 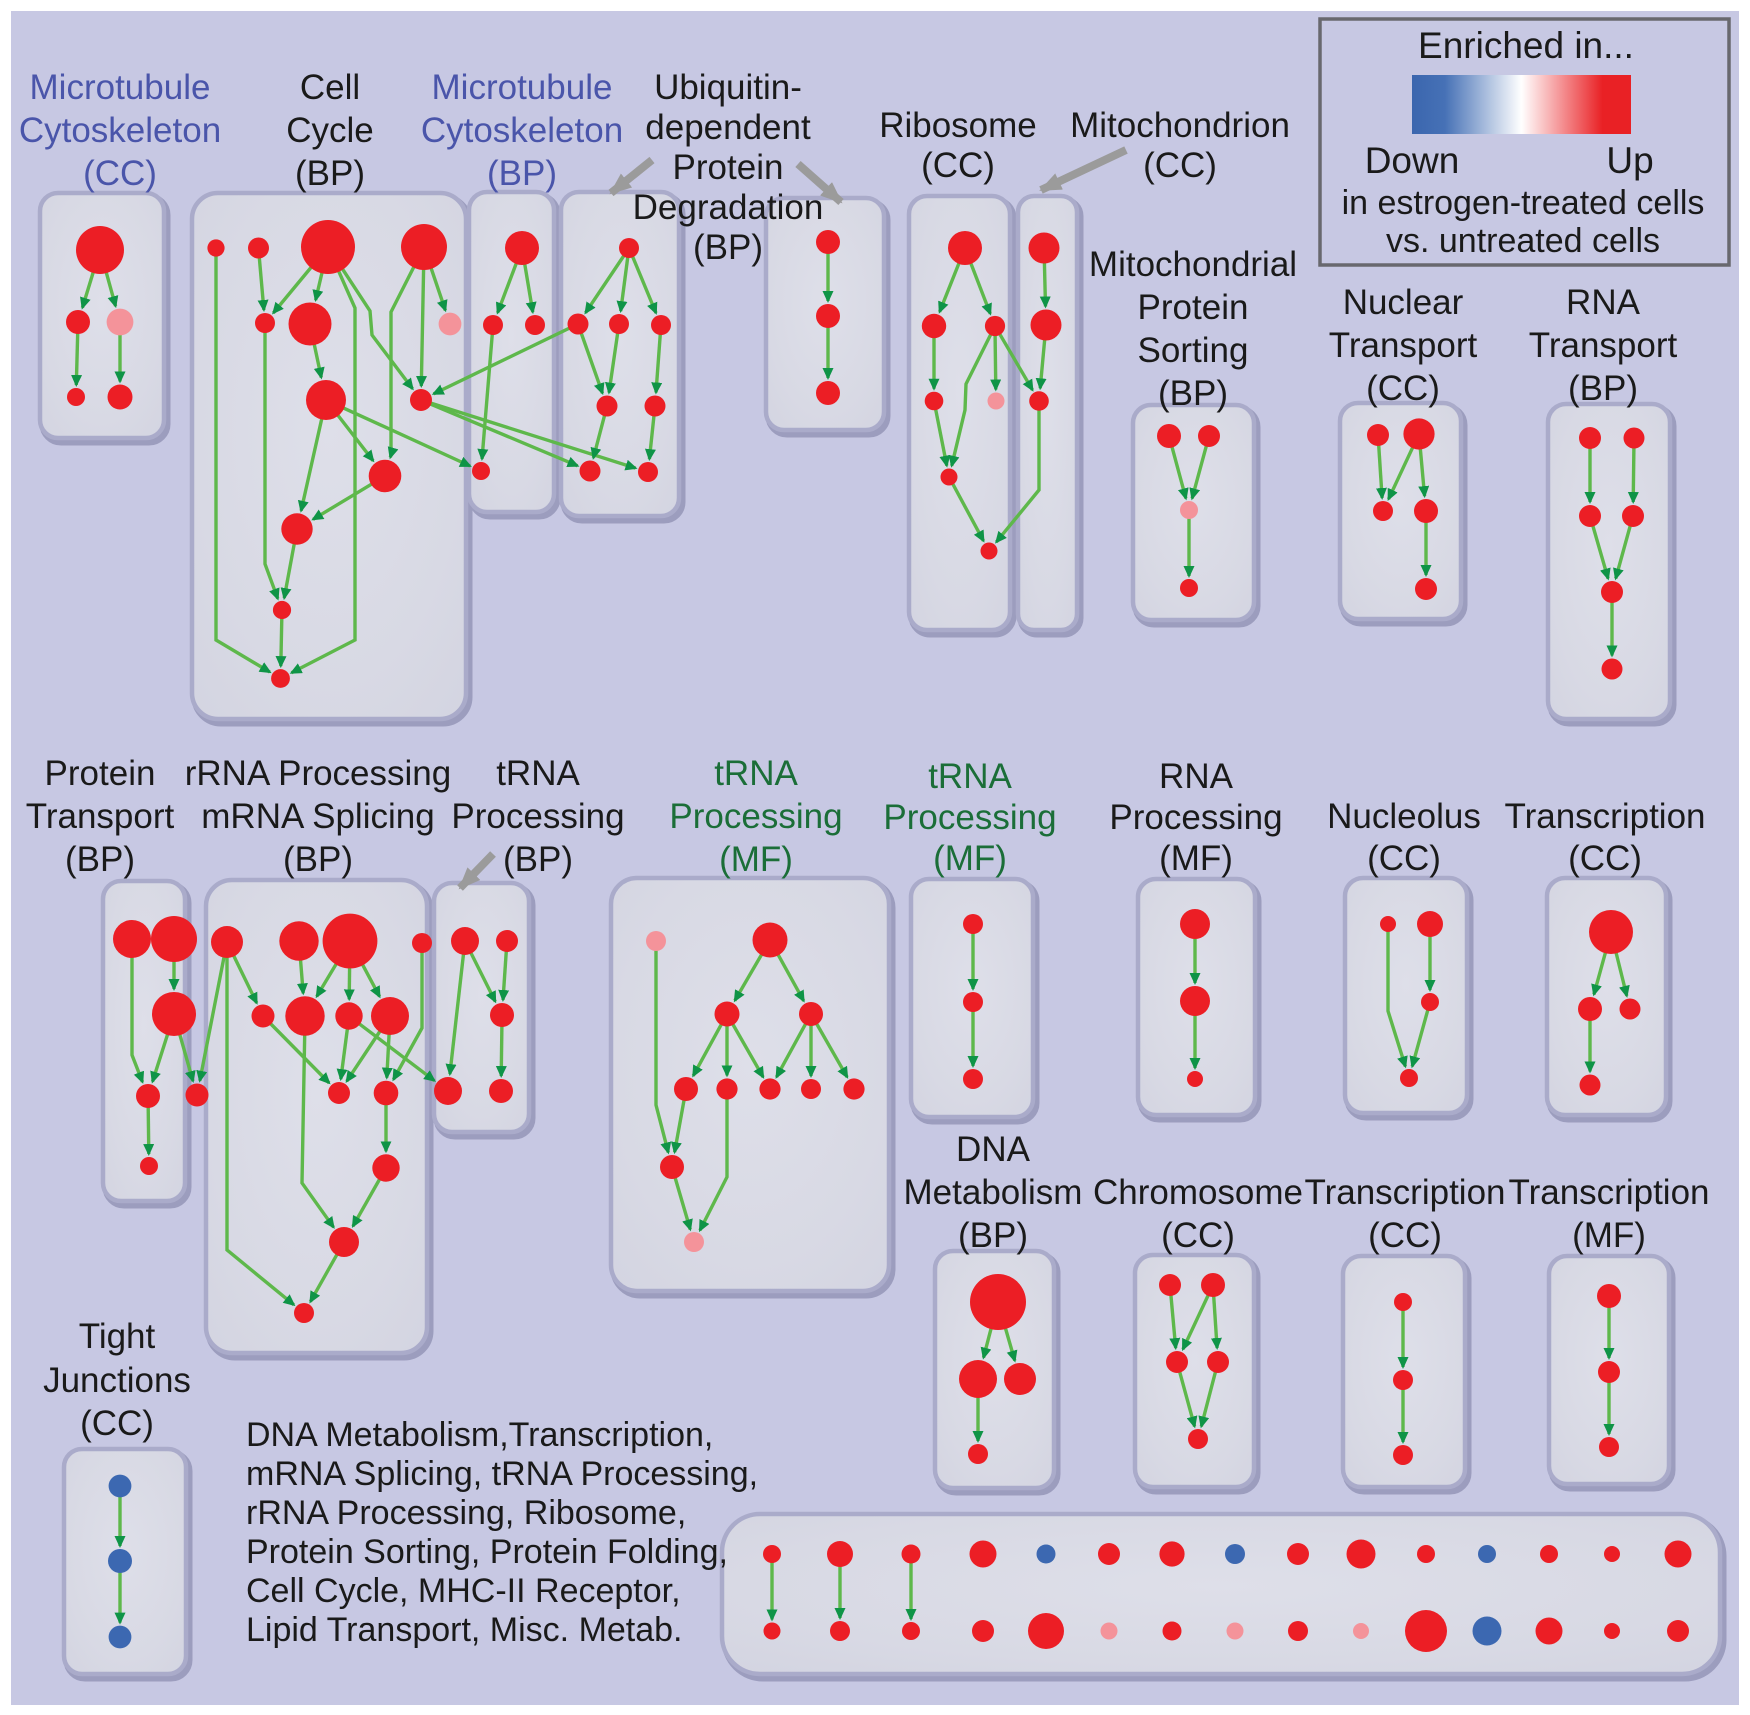 What do you see at coordinates (1629, 160) in the screenshot?
I see `svg-text: Up` at bounding box center [1629, 160].